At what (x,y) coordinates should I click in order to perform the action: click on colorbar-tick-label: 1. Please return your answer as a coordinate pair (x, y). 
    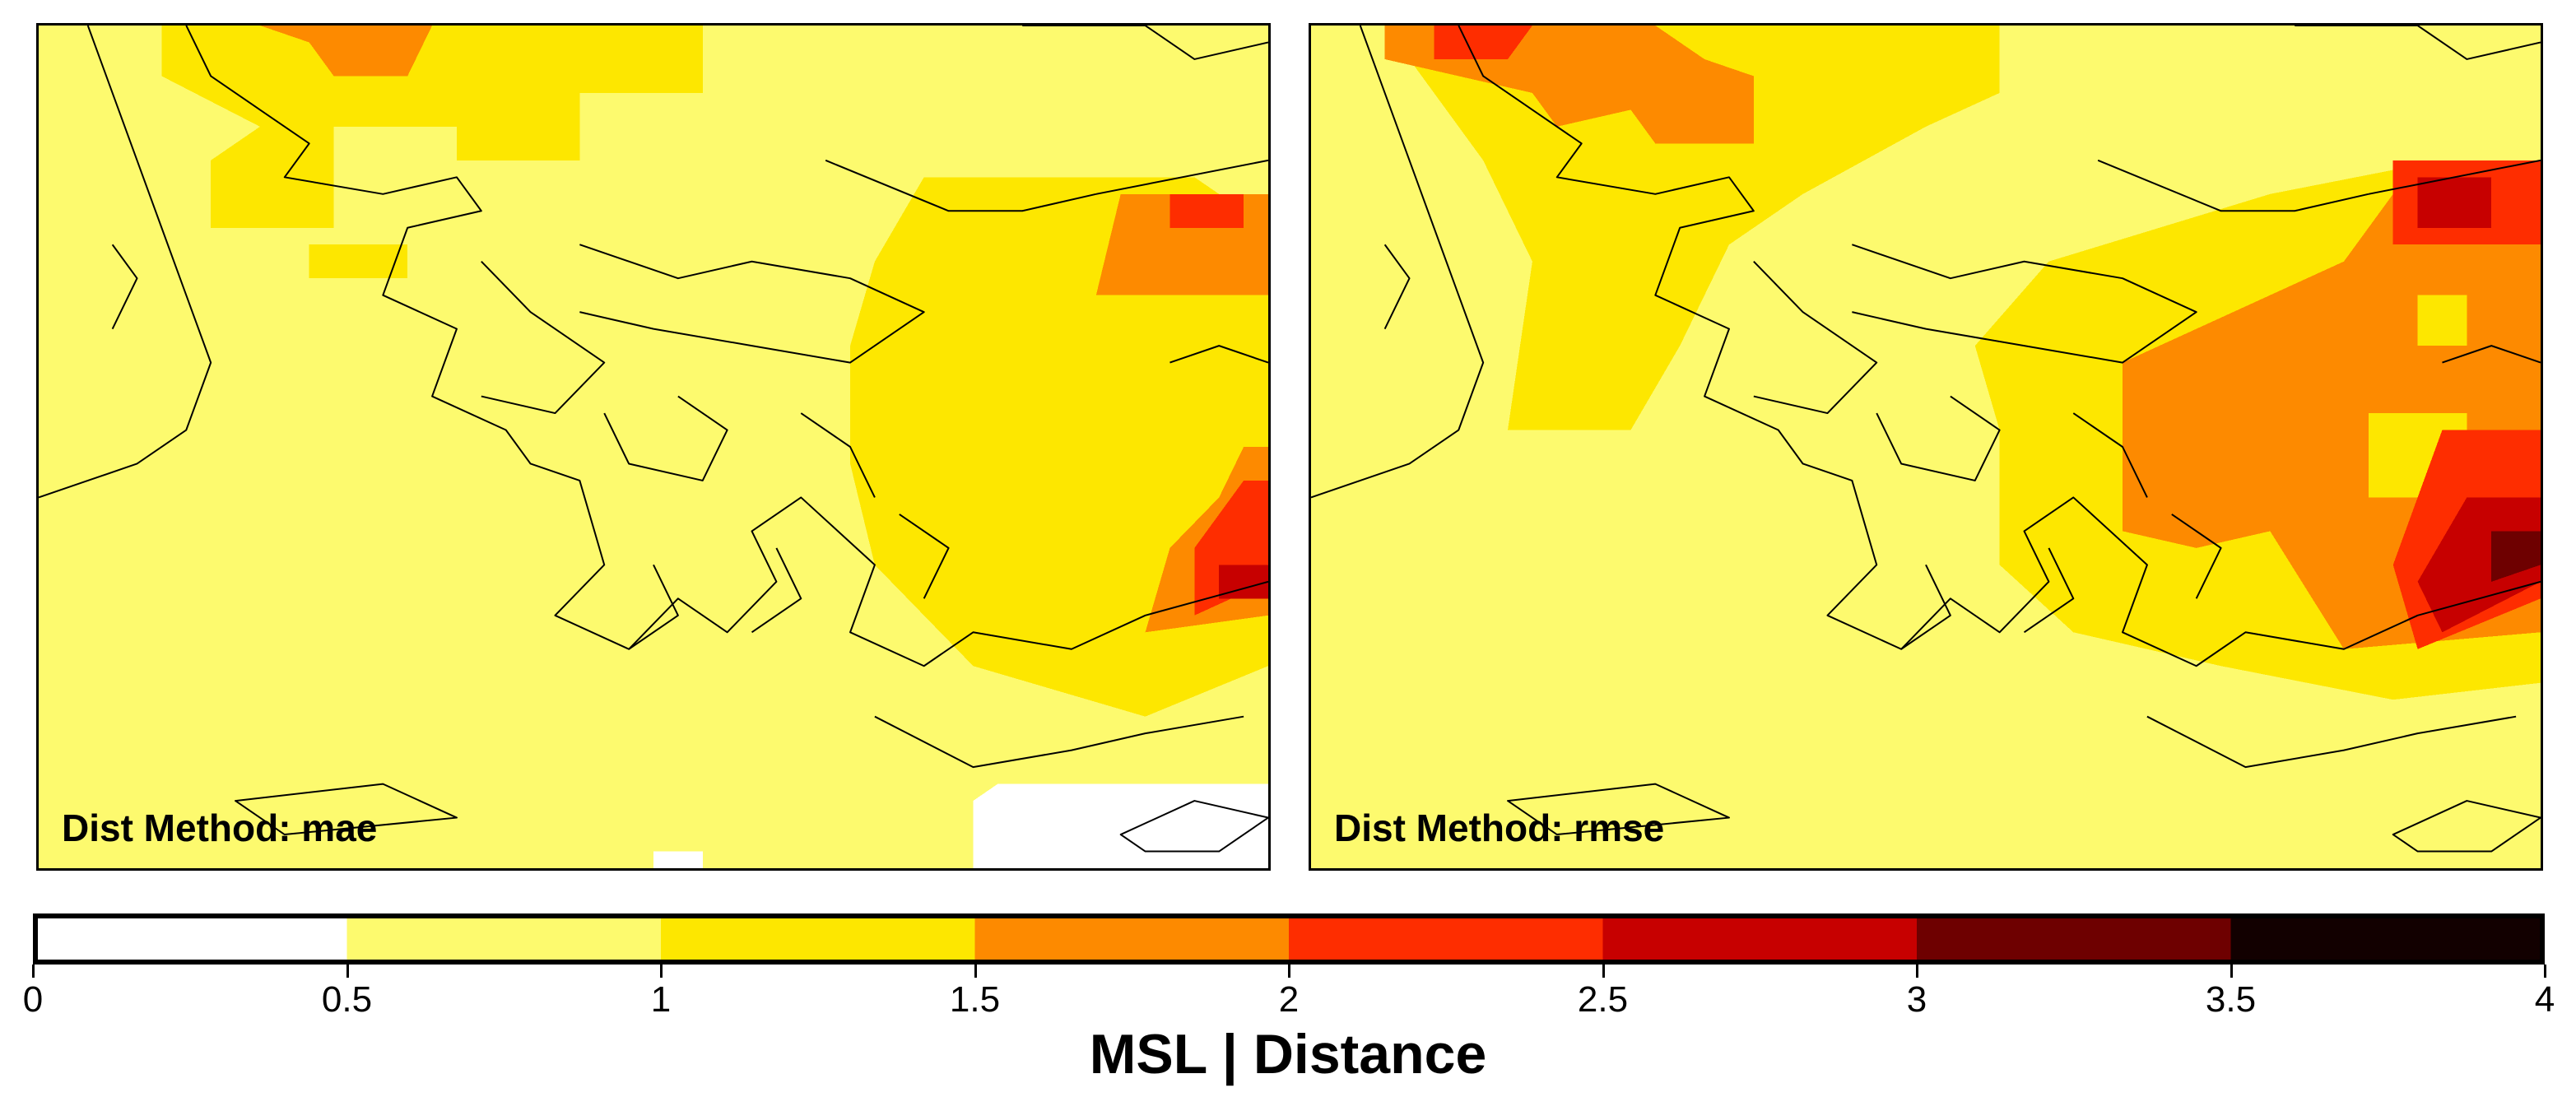
    Looking at the image, I should click on (661, 999).